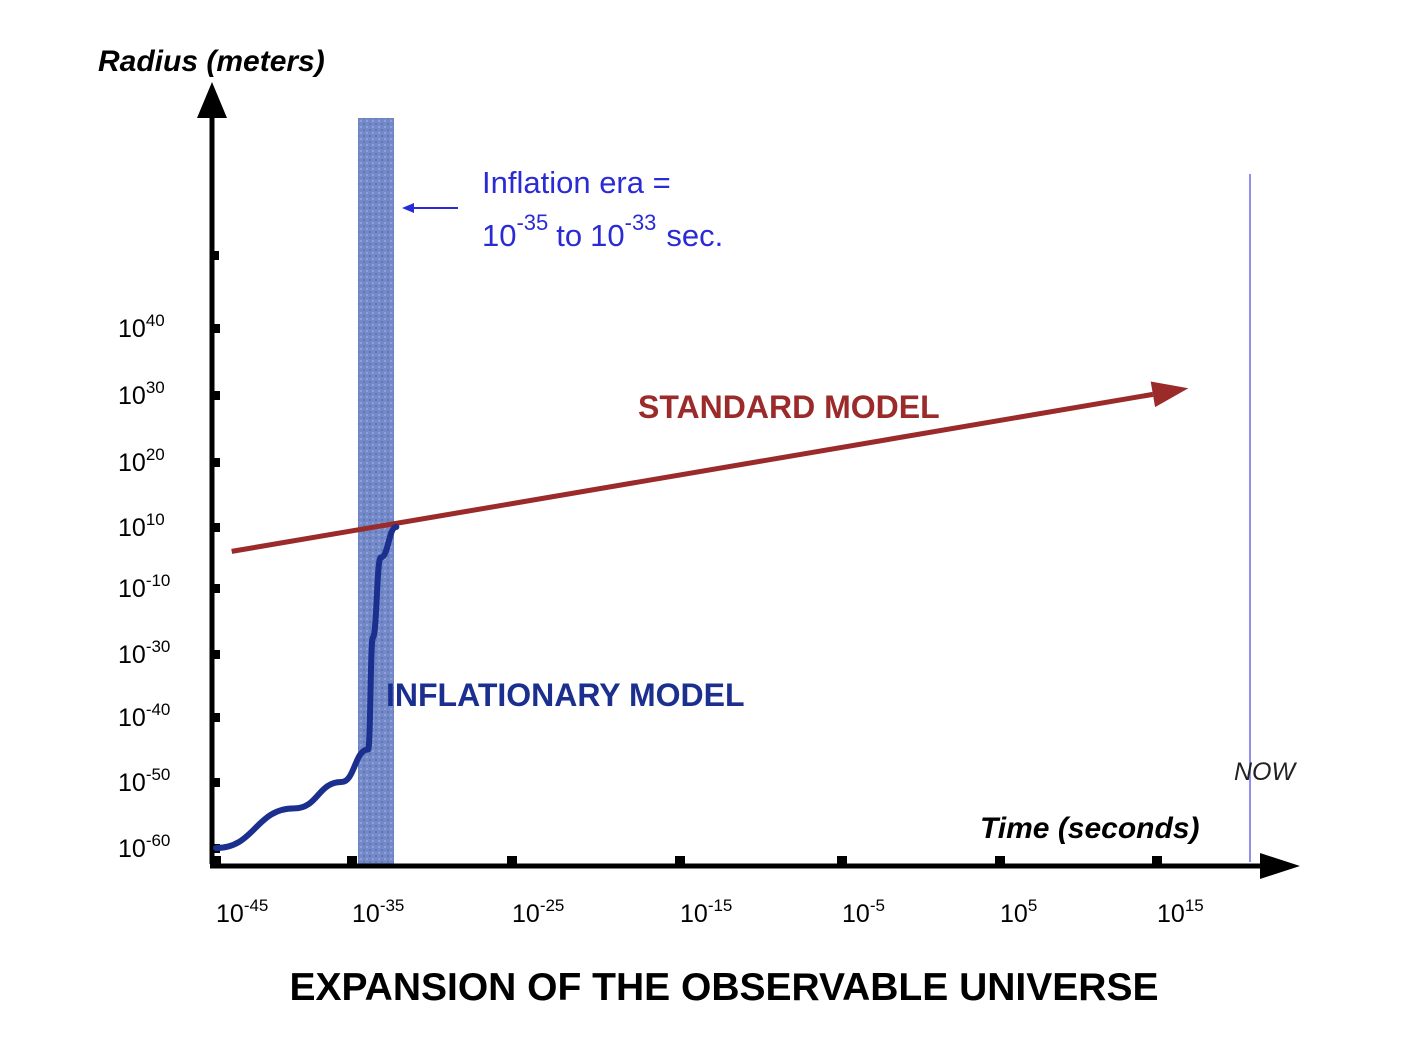 The width and height of the screenshot is (1416, 1052). Describe the element at coordinates (392, 905) in the screenshot. I see `x-tick-exp: -35` at that location.